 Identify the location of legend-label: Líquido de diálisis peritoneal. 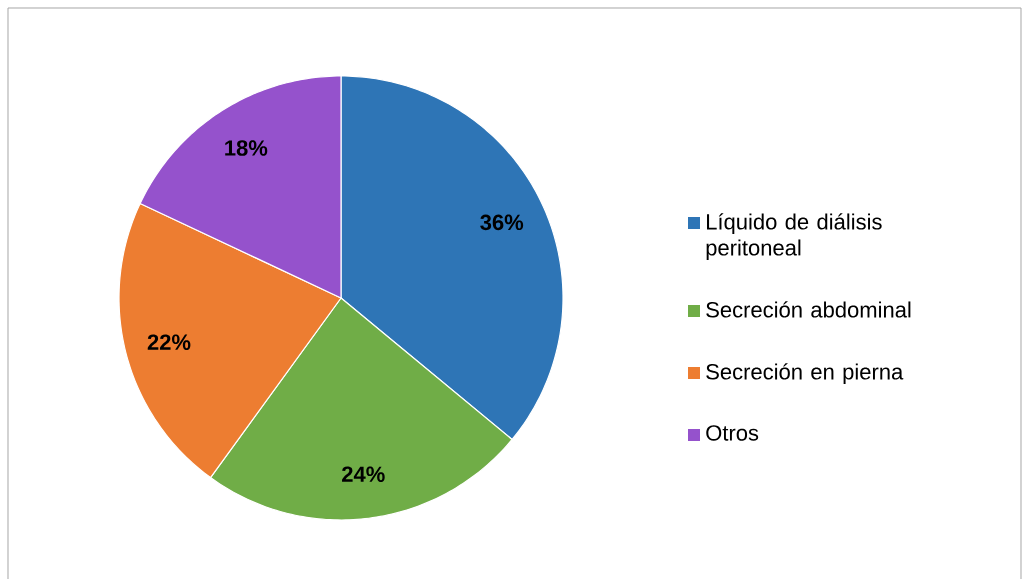
(794, 236).